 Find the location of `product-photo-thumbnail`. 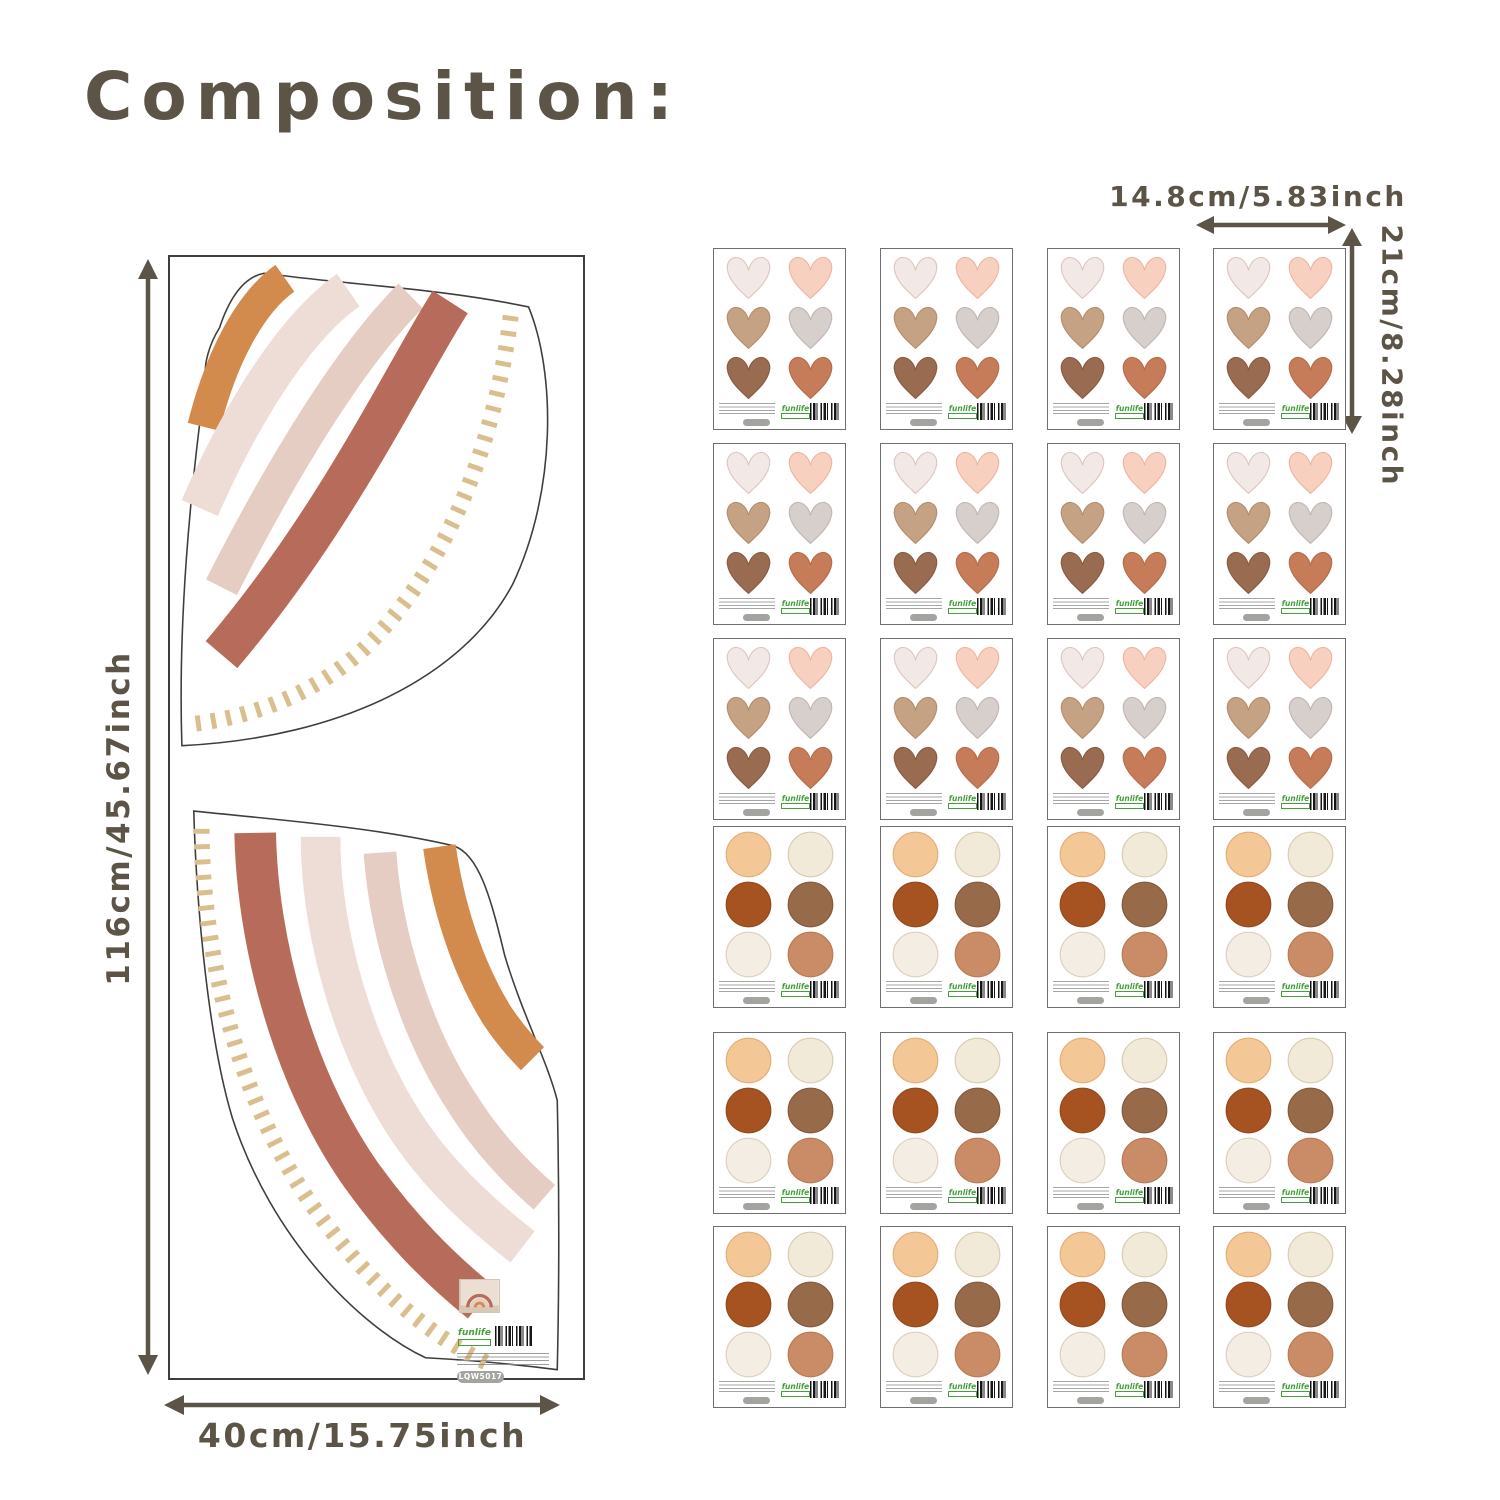

product-photo-thumbnail is located at coordinates (479, 1296).